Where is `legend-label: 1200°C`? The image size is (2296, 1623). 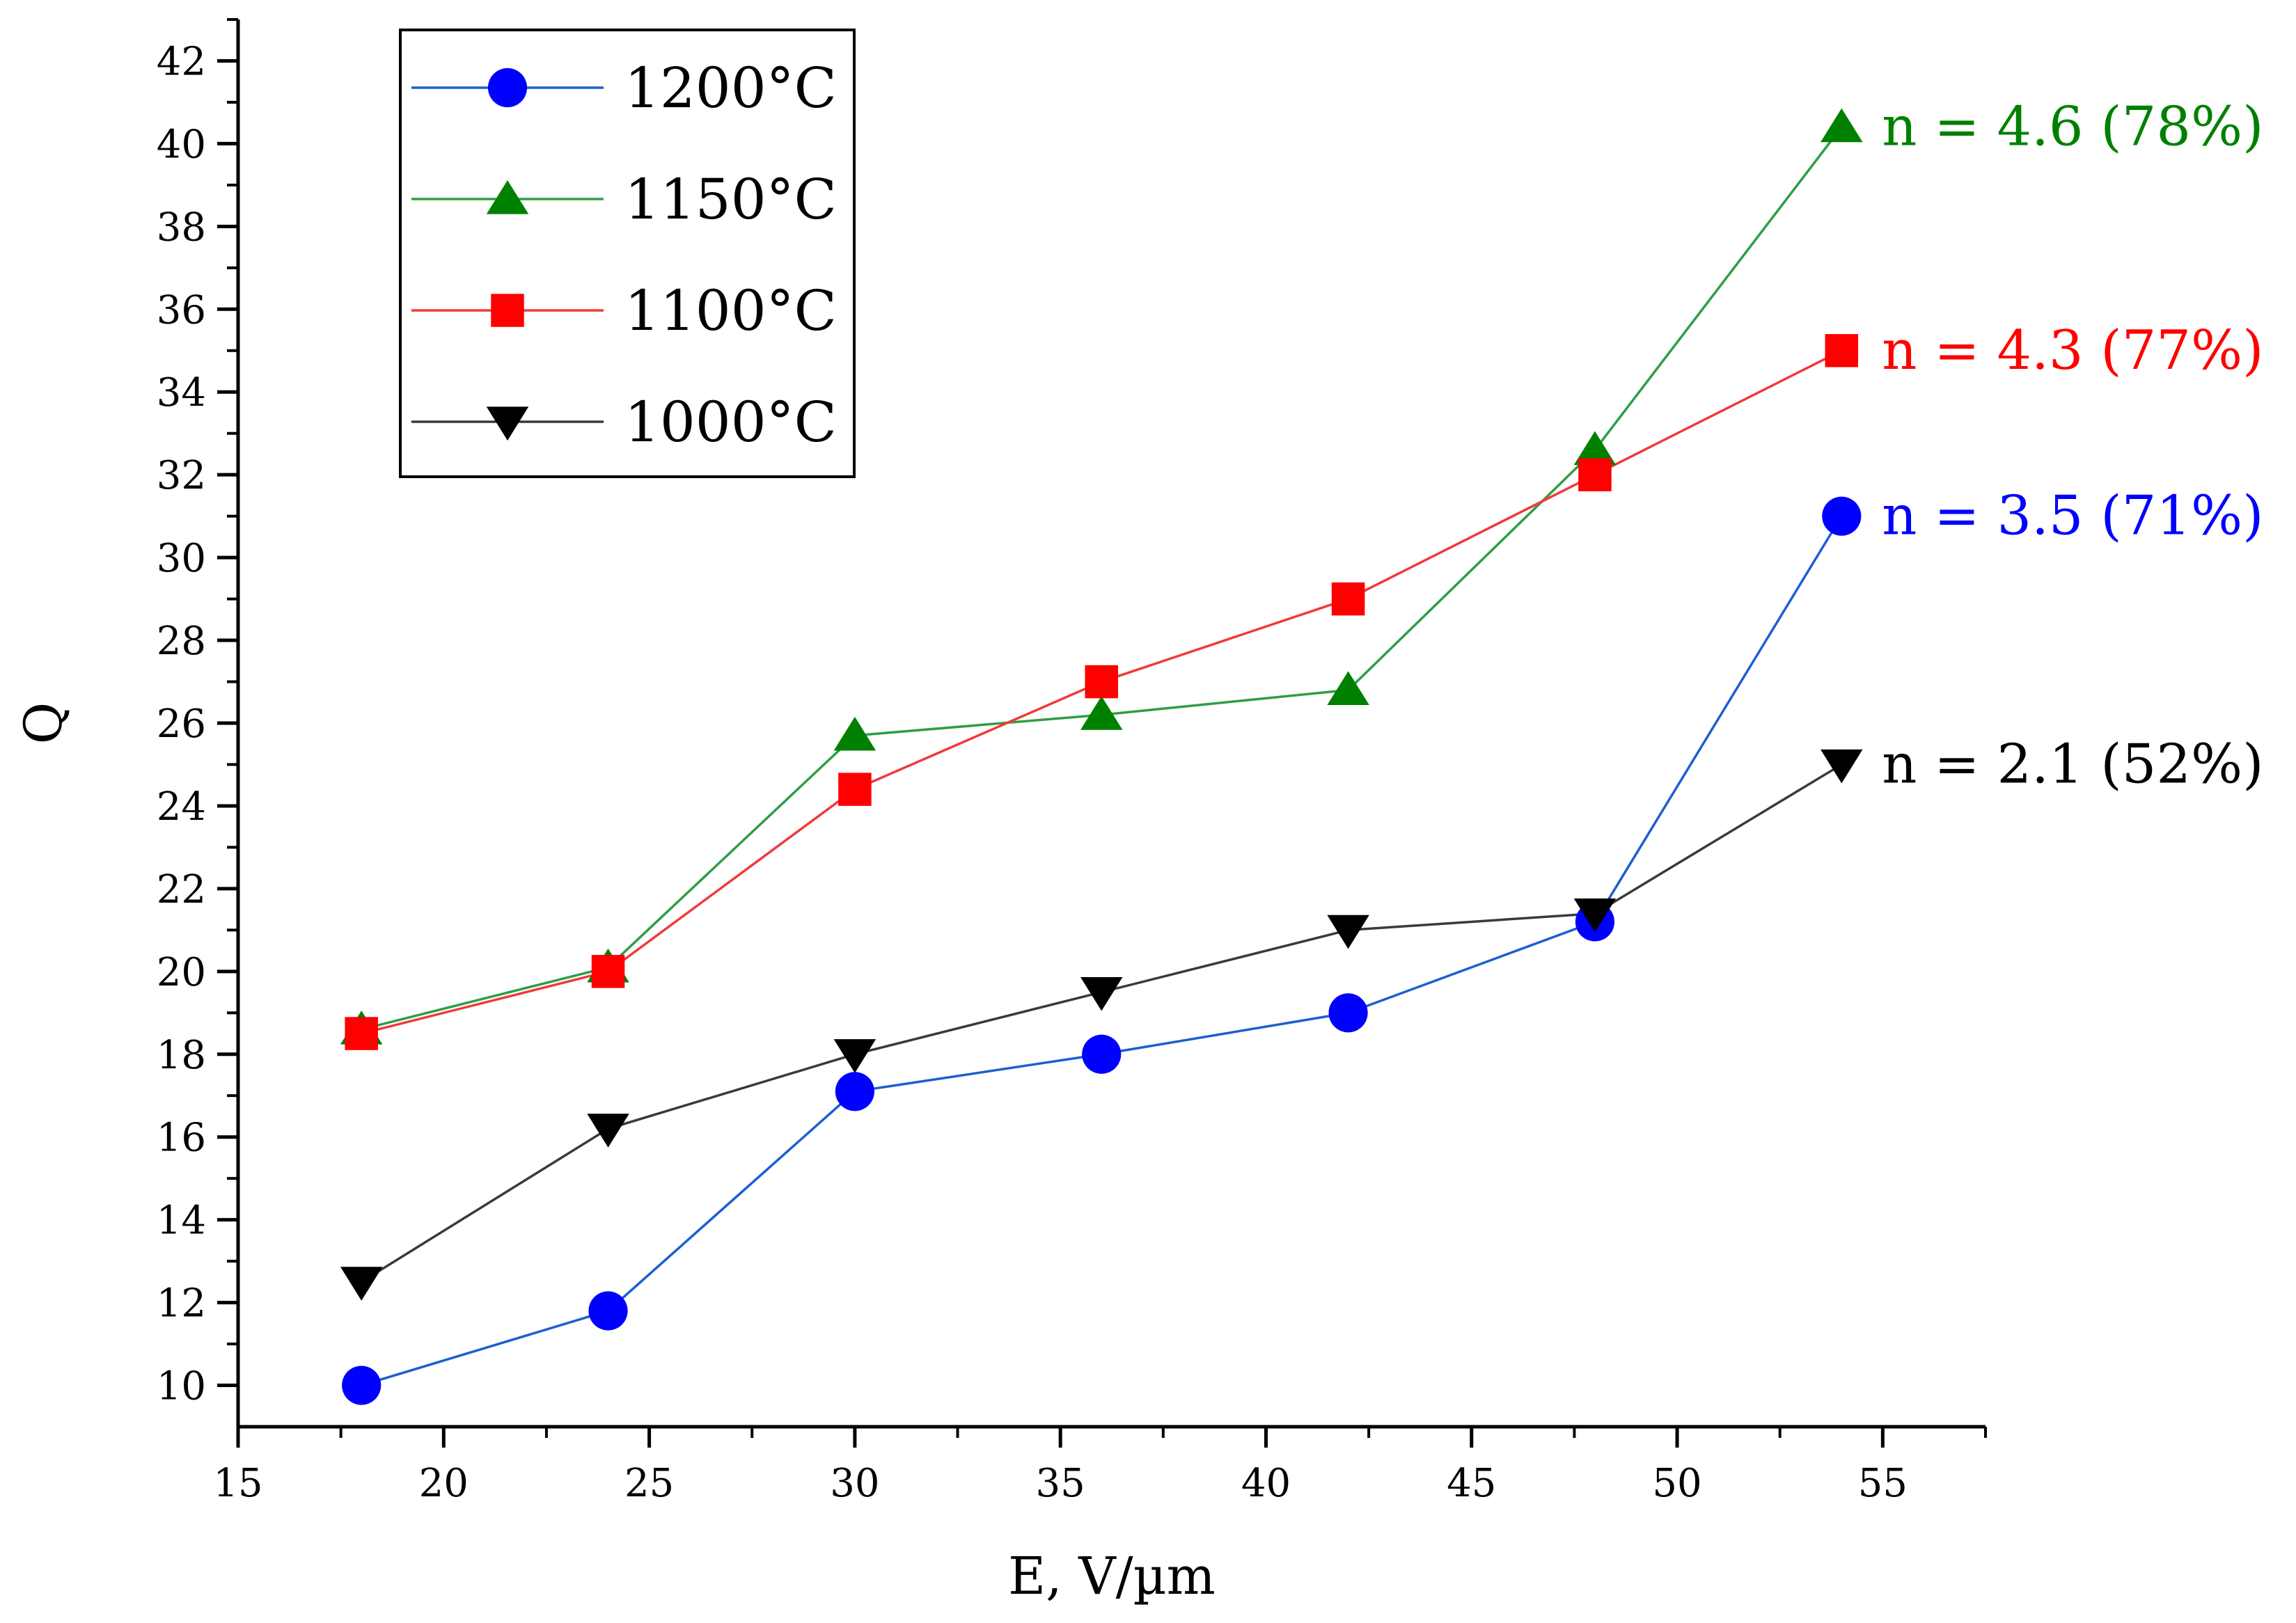 legend-label: 1200°C is located at coordinates (730, 88).